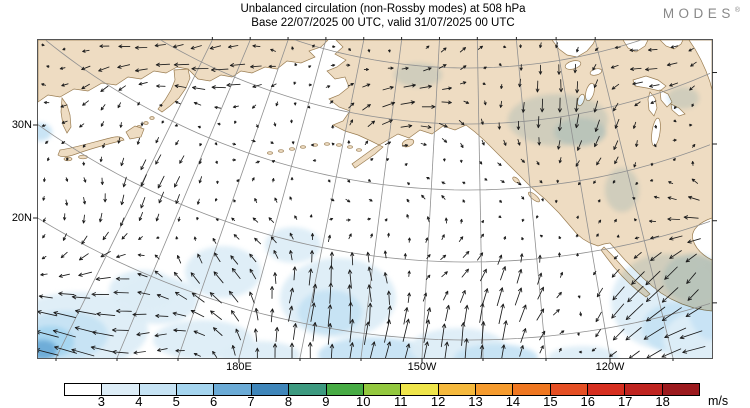  I want to click on modes-logo-text: MODES, so click(698, 13).